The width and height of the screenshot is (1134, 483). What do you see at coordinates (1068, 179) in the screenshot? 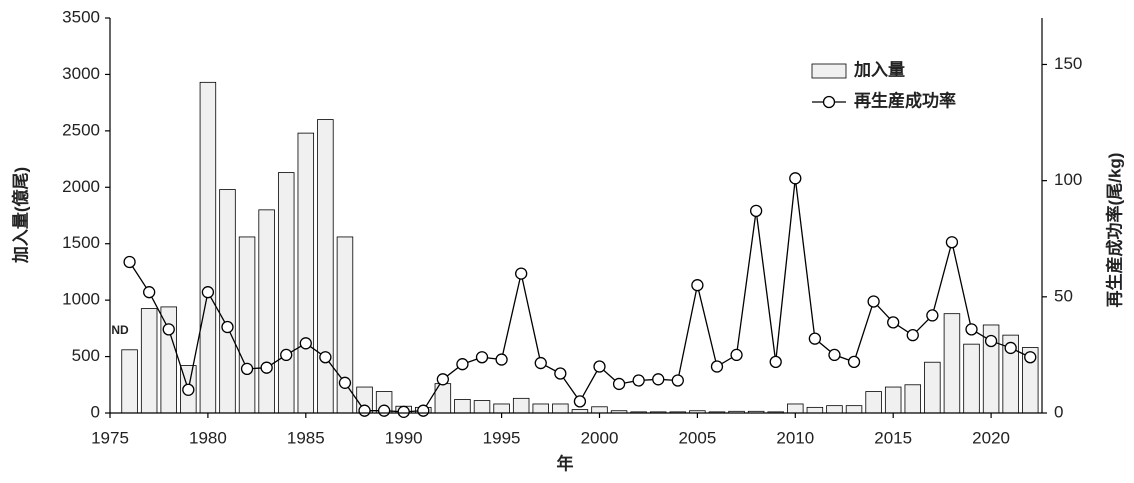
I see `y2-tick-label: 100` at bounding box center [1068, 179].